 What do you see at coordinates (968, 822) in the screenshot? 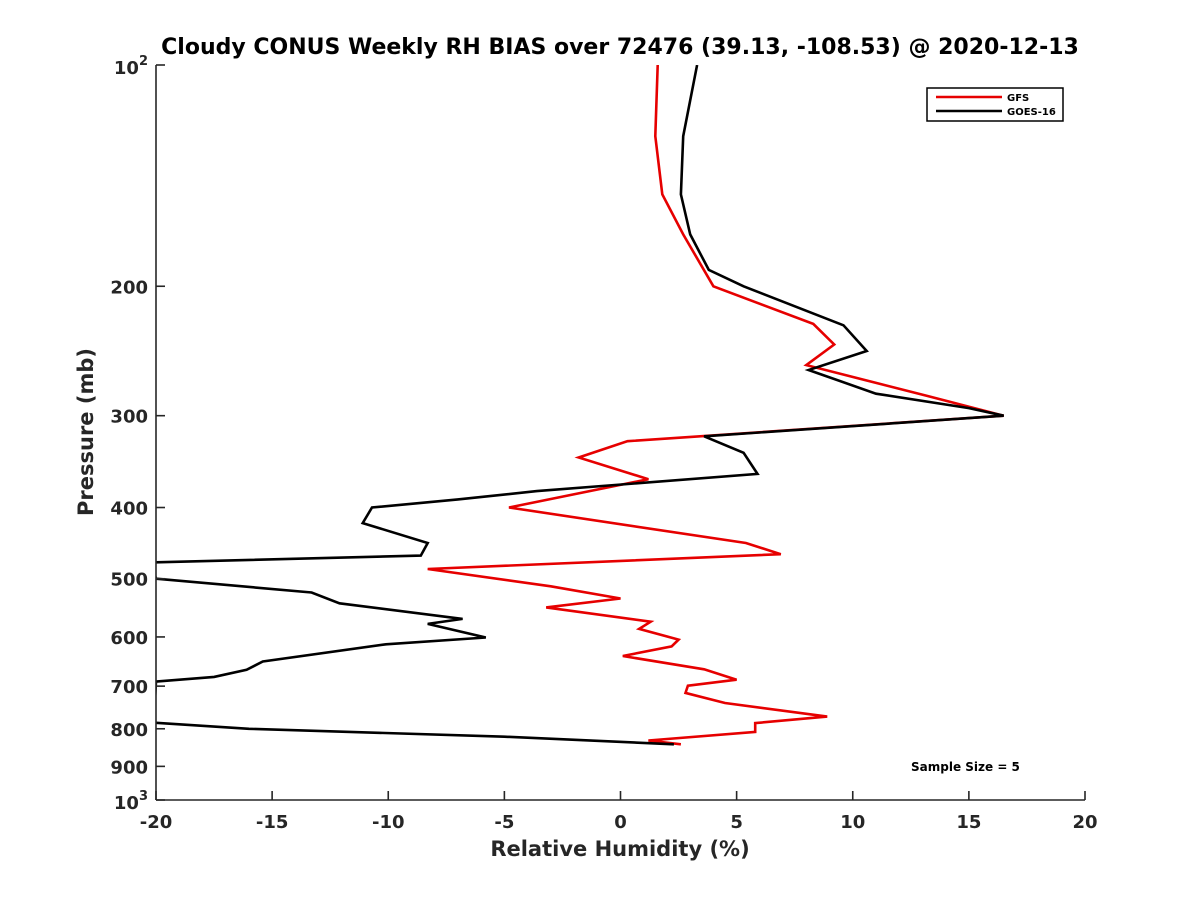
I see `x-tick-label: 15` at bounding box center [968, 822].